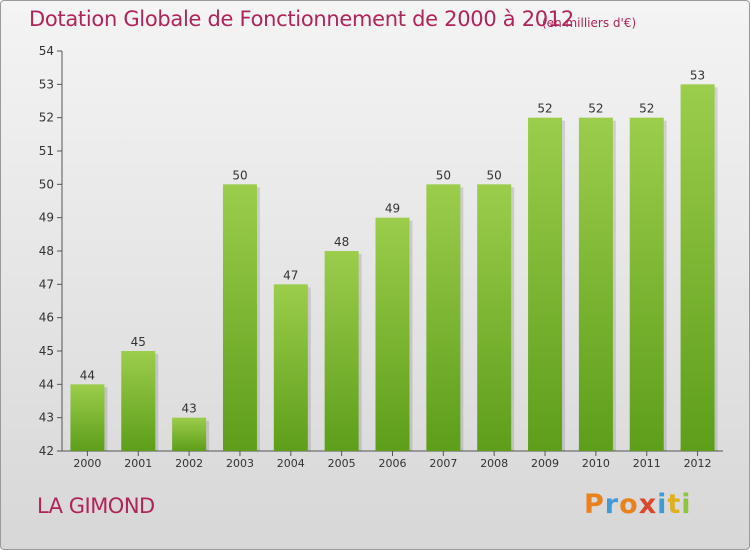 This screenshot has width=750, height=550. Describe the element at coordinates (341, 351) in the screenshot. I see `bar-2005` at that location.